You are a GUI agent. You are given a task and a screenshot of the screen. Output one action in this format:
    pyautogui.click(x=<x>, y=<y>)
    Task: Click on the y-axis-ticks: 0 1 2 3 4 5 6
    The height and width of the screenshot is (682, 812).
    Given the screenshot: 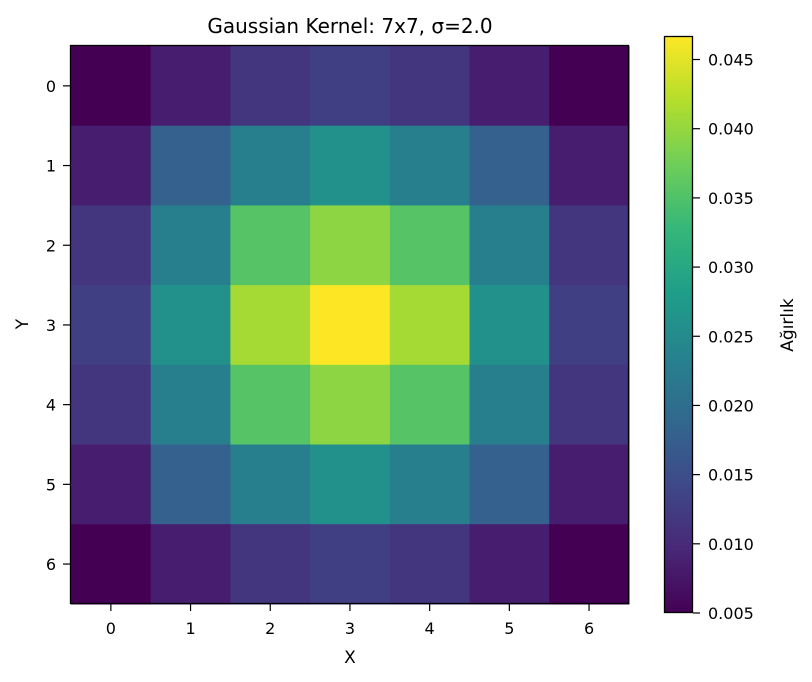 What is the action you would take?
    pyautogui.click(x=58, y=325)
    